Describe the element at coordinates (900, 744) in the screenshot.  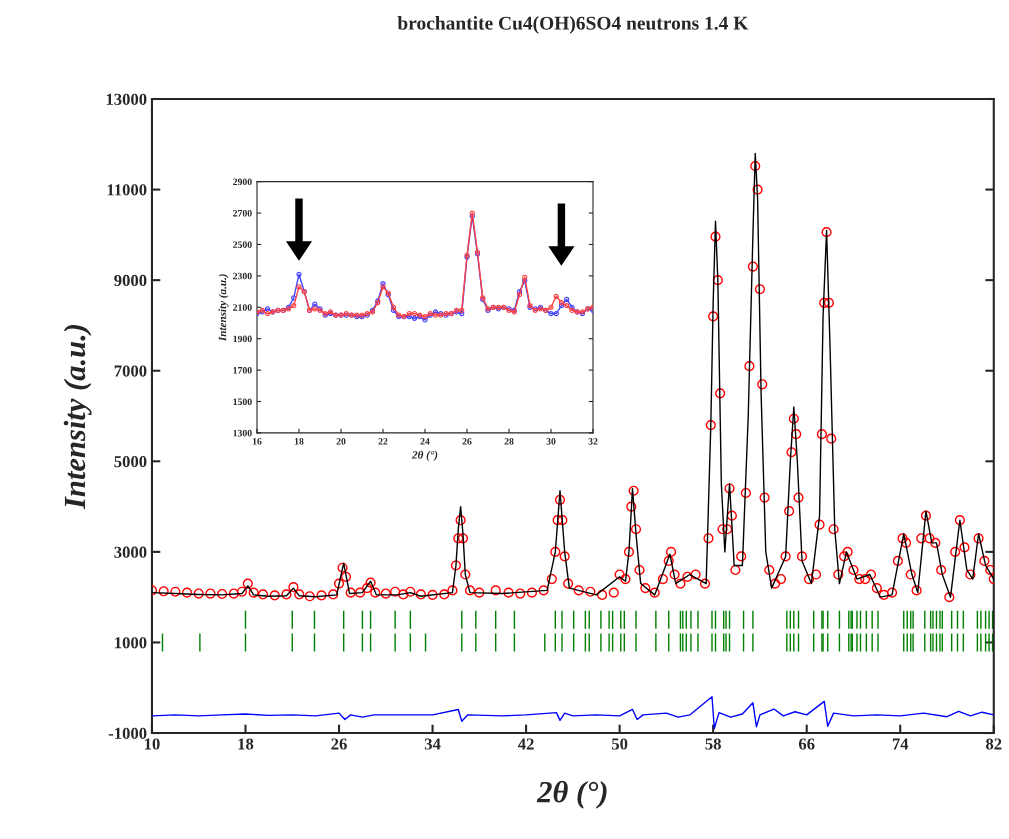
I see `x-tick-label: 74` at that location.